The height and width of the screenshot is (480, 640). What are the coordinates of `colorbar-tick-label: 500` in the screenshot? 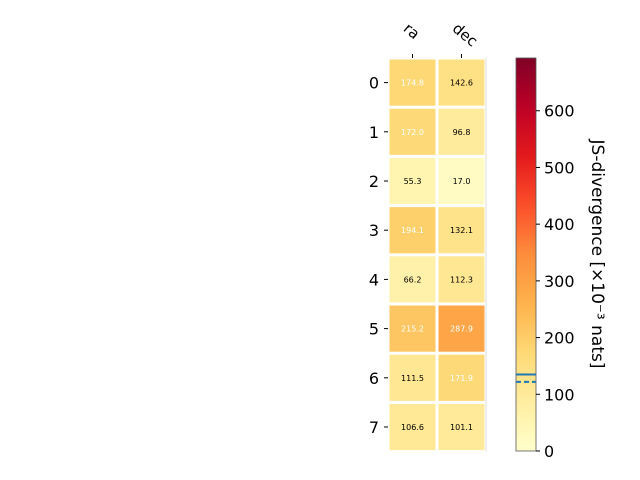 It's located at (559, 167).